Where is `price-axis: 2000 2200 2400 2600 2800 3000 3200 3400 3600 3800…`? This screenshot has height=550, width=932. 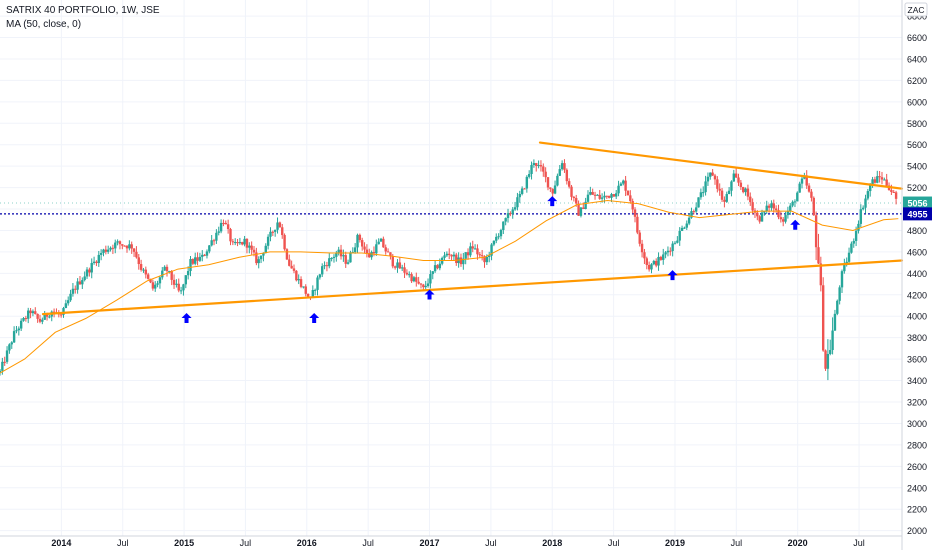 price-axis: 2000 2200 2400 2600 2800 3000 3200 3400 3600 3800… is located at coordinates (916, 275).